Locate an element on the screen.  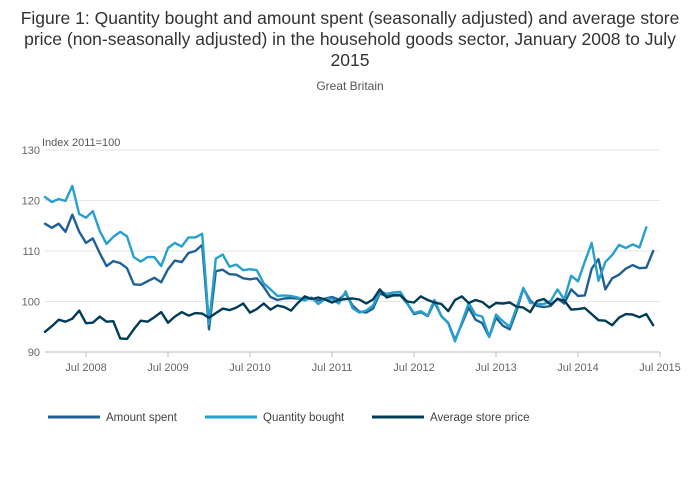
x-tick-label: Jul 2009 is located at coordinates (168, 368).